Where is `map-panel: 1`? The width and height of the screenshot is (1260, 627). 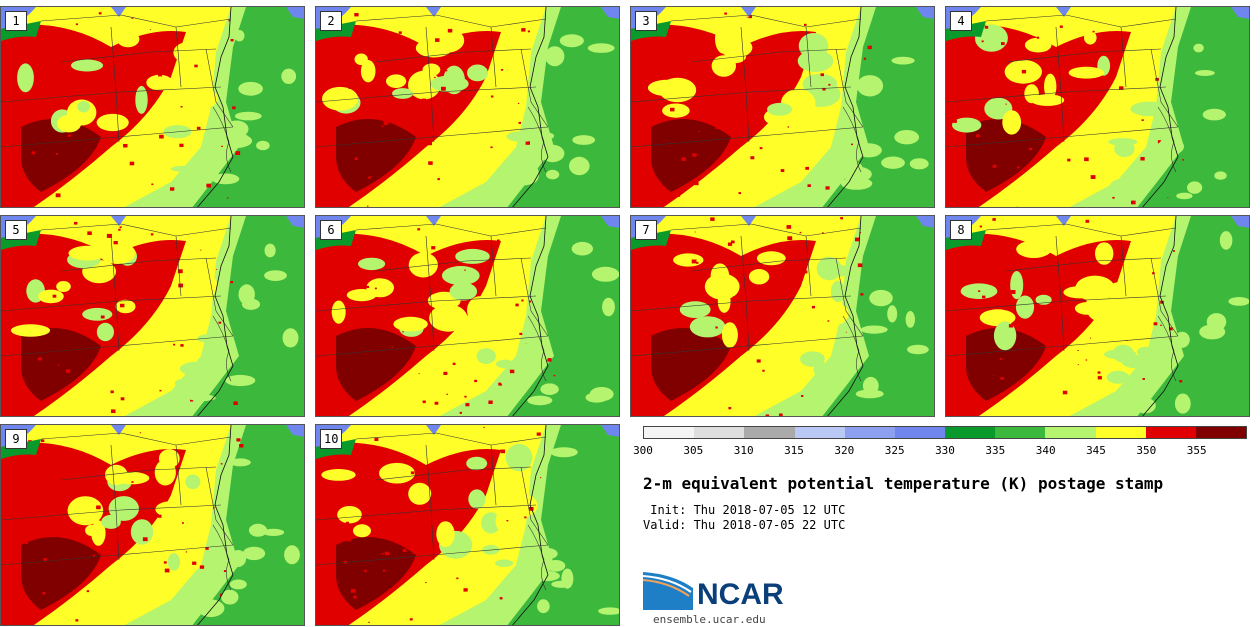 map-panel: 1 is located at coordinates (152, 107).